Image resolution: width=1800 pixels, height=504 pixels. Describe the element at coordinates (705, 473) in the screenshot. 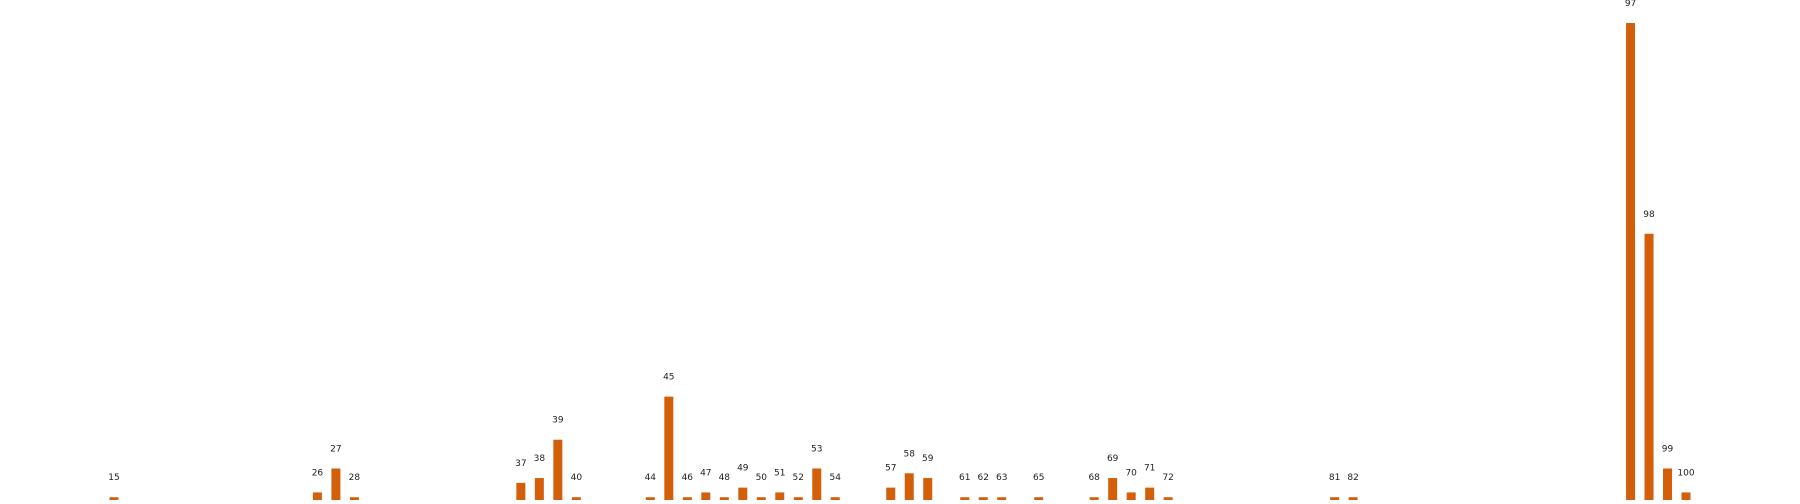

I see `data-label-47: 47` at that location.